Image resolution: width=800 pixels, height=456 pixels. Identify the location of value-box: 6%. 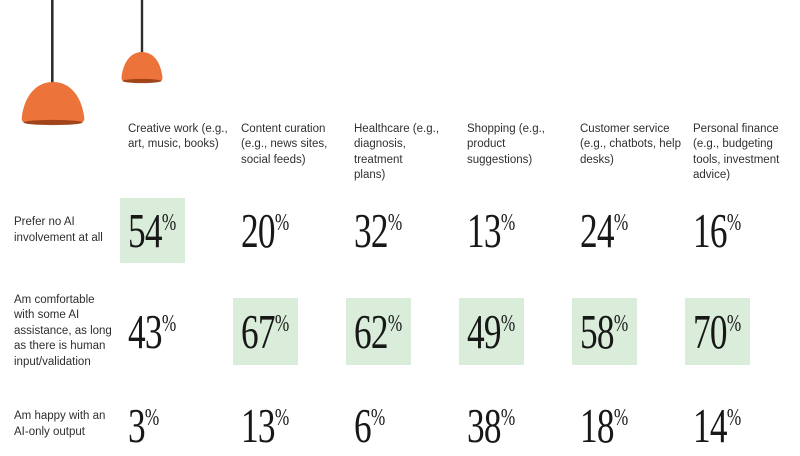
(378, 424).